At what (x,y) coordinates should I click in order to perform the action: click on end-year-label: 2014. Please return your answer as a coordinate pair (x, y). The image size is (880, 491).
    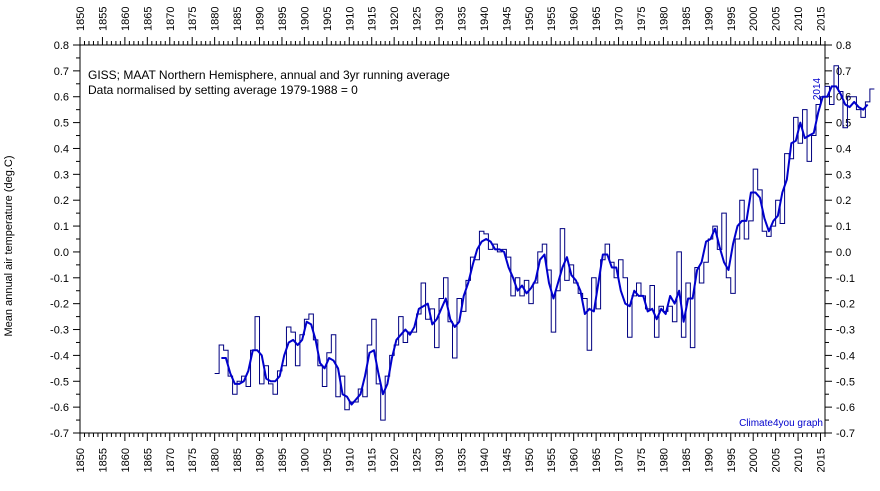
    Looking at the image, I should click on (817, 88).